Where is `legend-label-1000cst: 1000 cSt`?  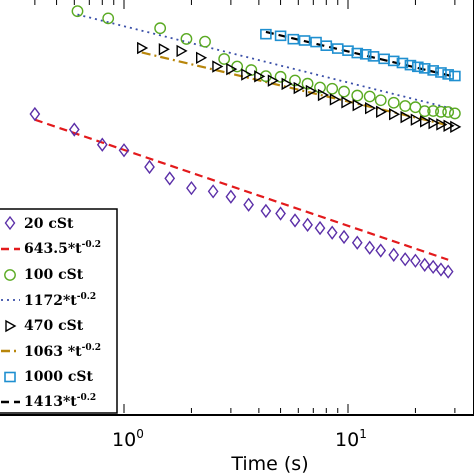
legend-label-1000cst: 1000 cSt is located at coordinates (58, 377).